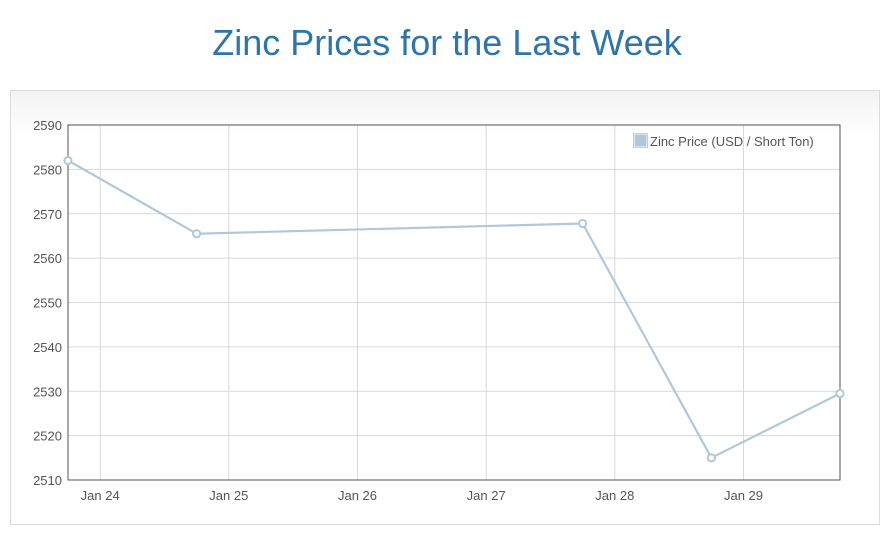  Describe the element at coordinates (47, 436) in the screenshot. I see `y-tick-label: 2520` at that location.